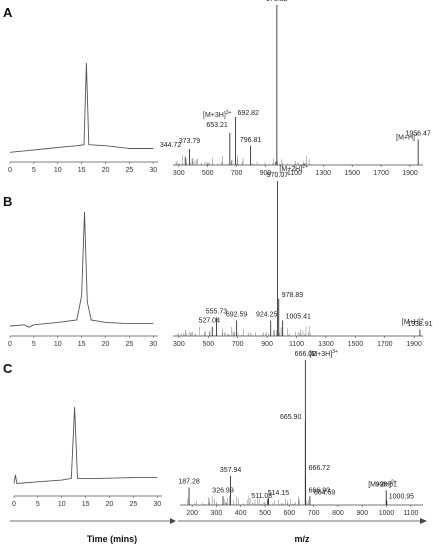 The image size is (433, 550). Describe the element at coordinates (277, 1) in the screenshot. I see `spectrum-a-peak-label: 978.82` at that location.